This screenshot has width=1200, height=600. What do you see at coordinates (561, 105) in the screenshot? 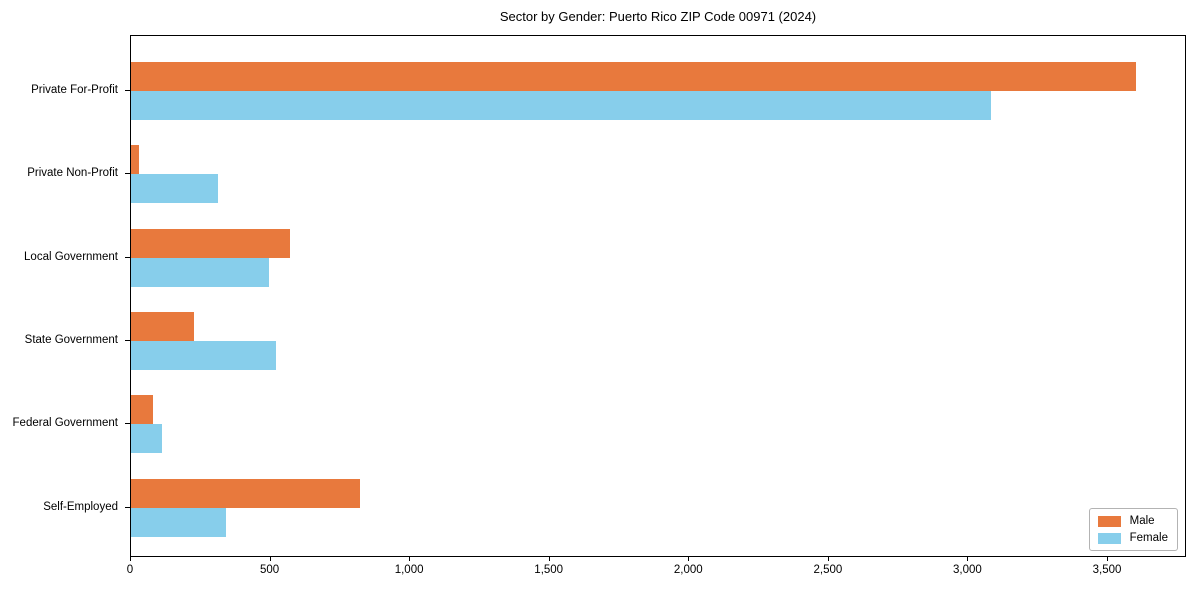
I see `bar-female-private-for-profit` at bounding box center [561, 105].